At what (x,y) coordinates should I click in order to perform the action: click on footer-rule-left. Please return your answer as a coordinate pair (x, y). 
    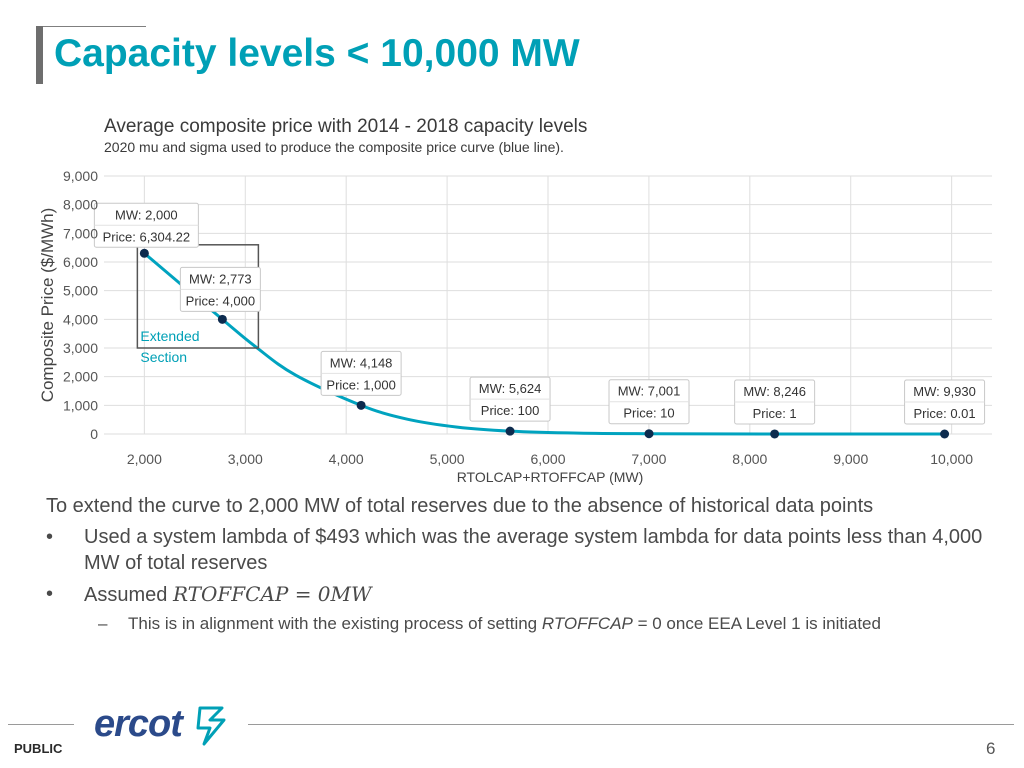
    Looking at the image, I should click on (41, 724).